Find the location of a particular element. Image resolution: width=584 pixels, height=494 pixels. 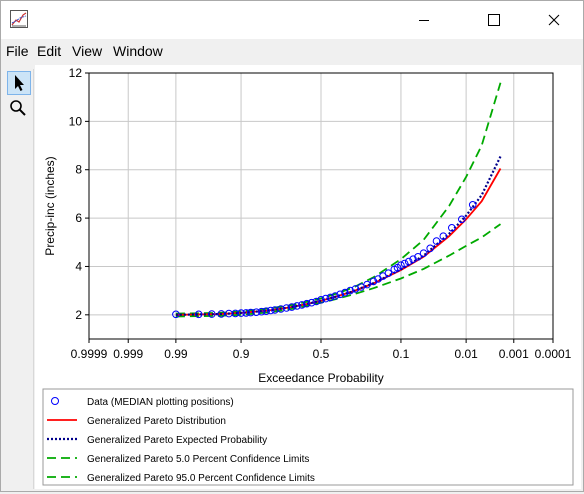

minimize-button is located at coordinates (424, 20).